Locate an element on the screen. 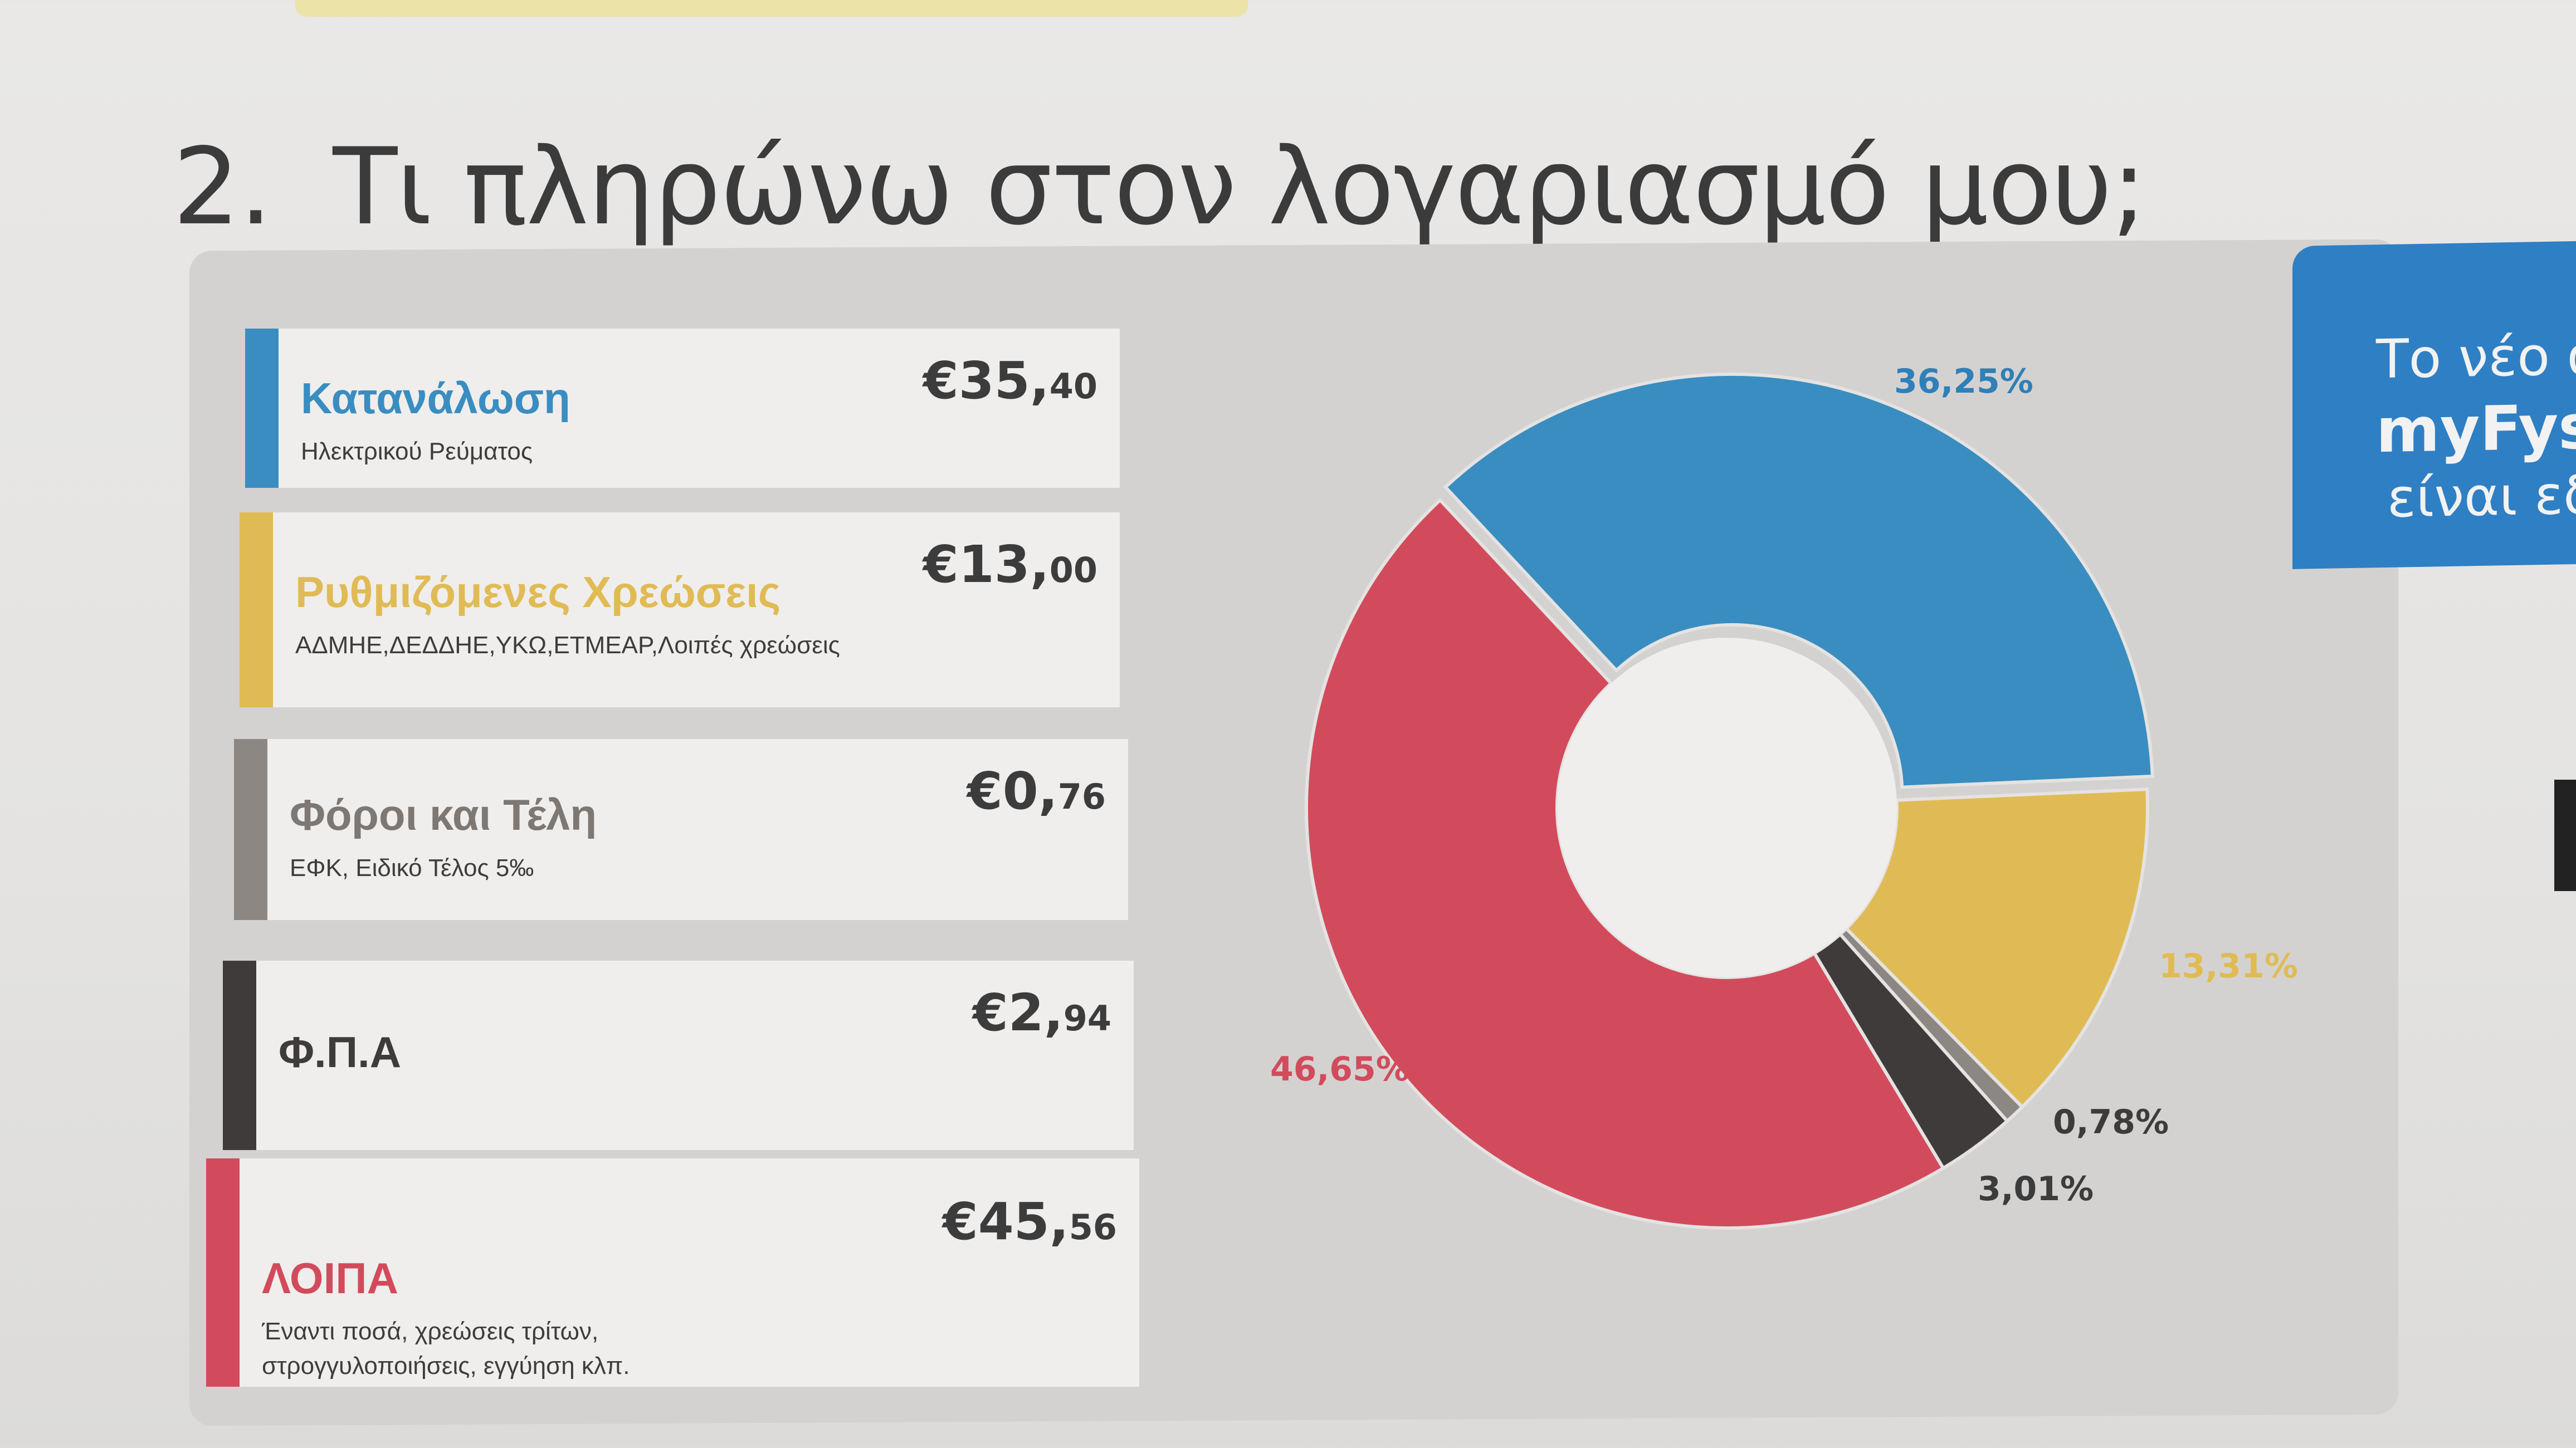 The width and height of the screenshot is (2576, 1448). charge-description: στρογγυλοποιήσεις, εγγύηση κλπ. is located at coordinates (446, 1365).